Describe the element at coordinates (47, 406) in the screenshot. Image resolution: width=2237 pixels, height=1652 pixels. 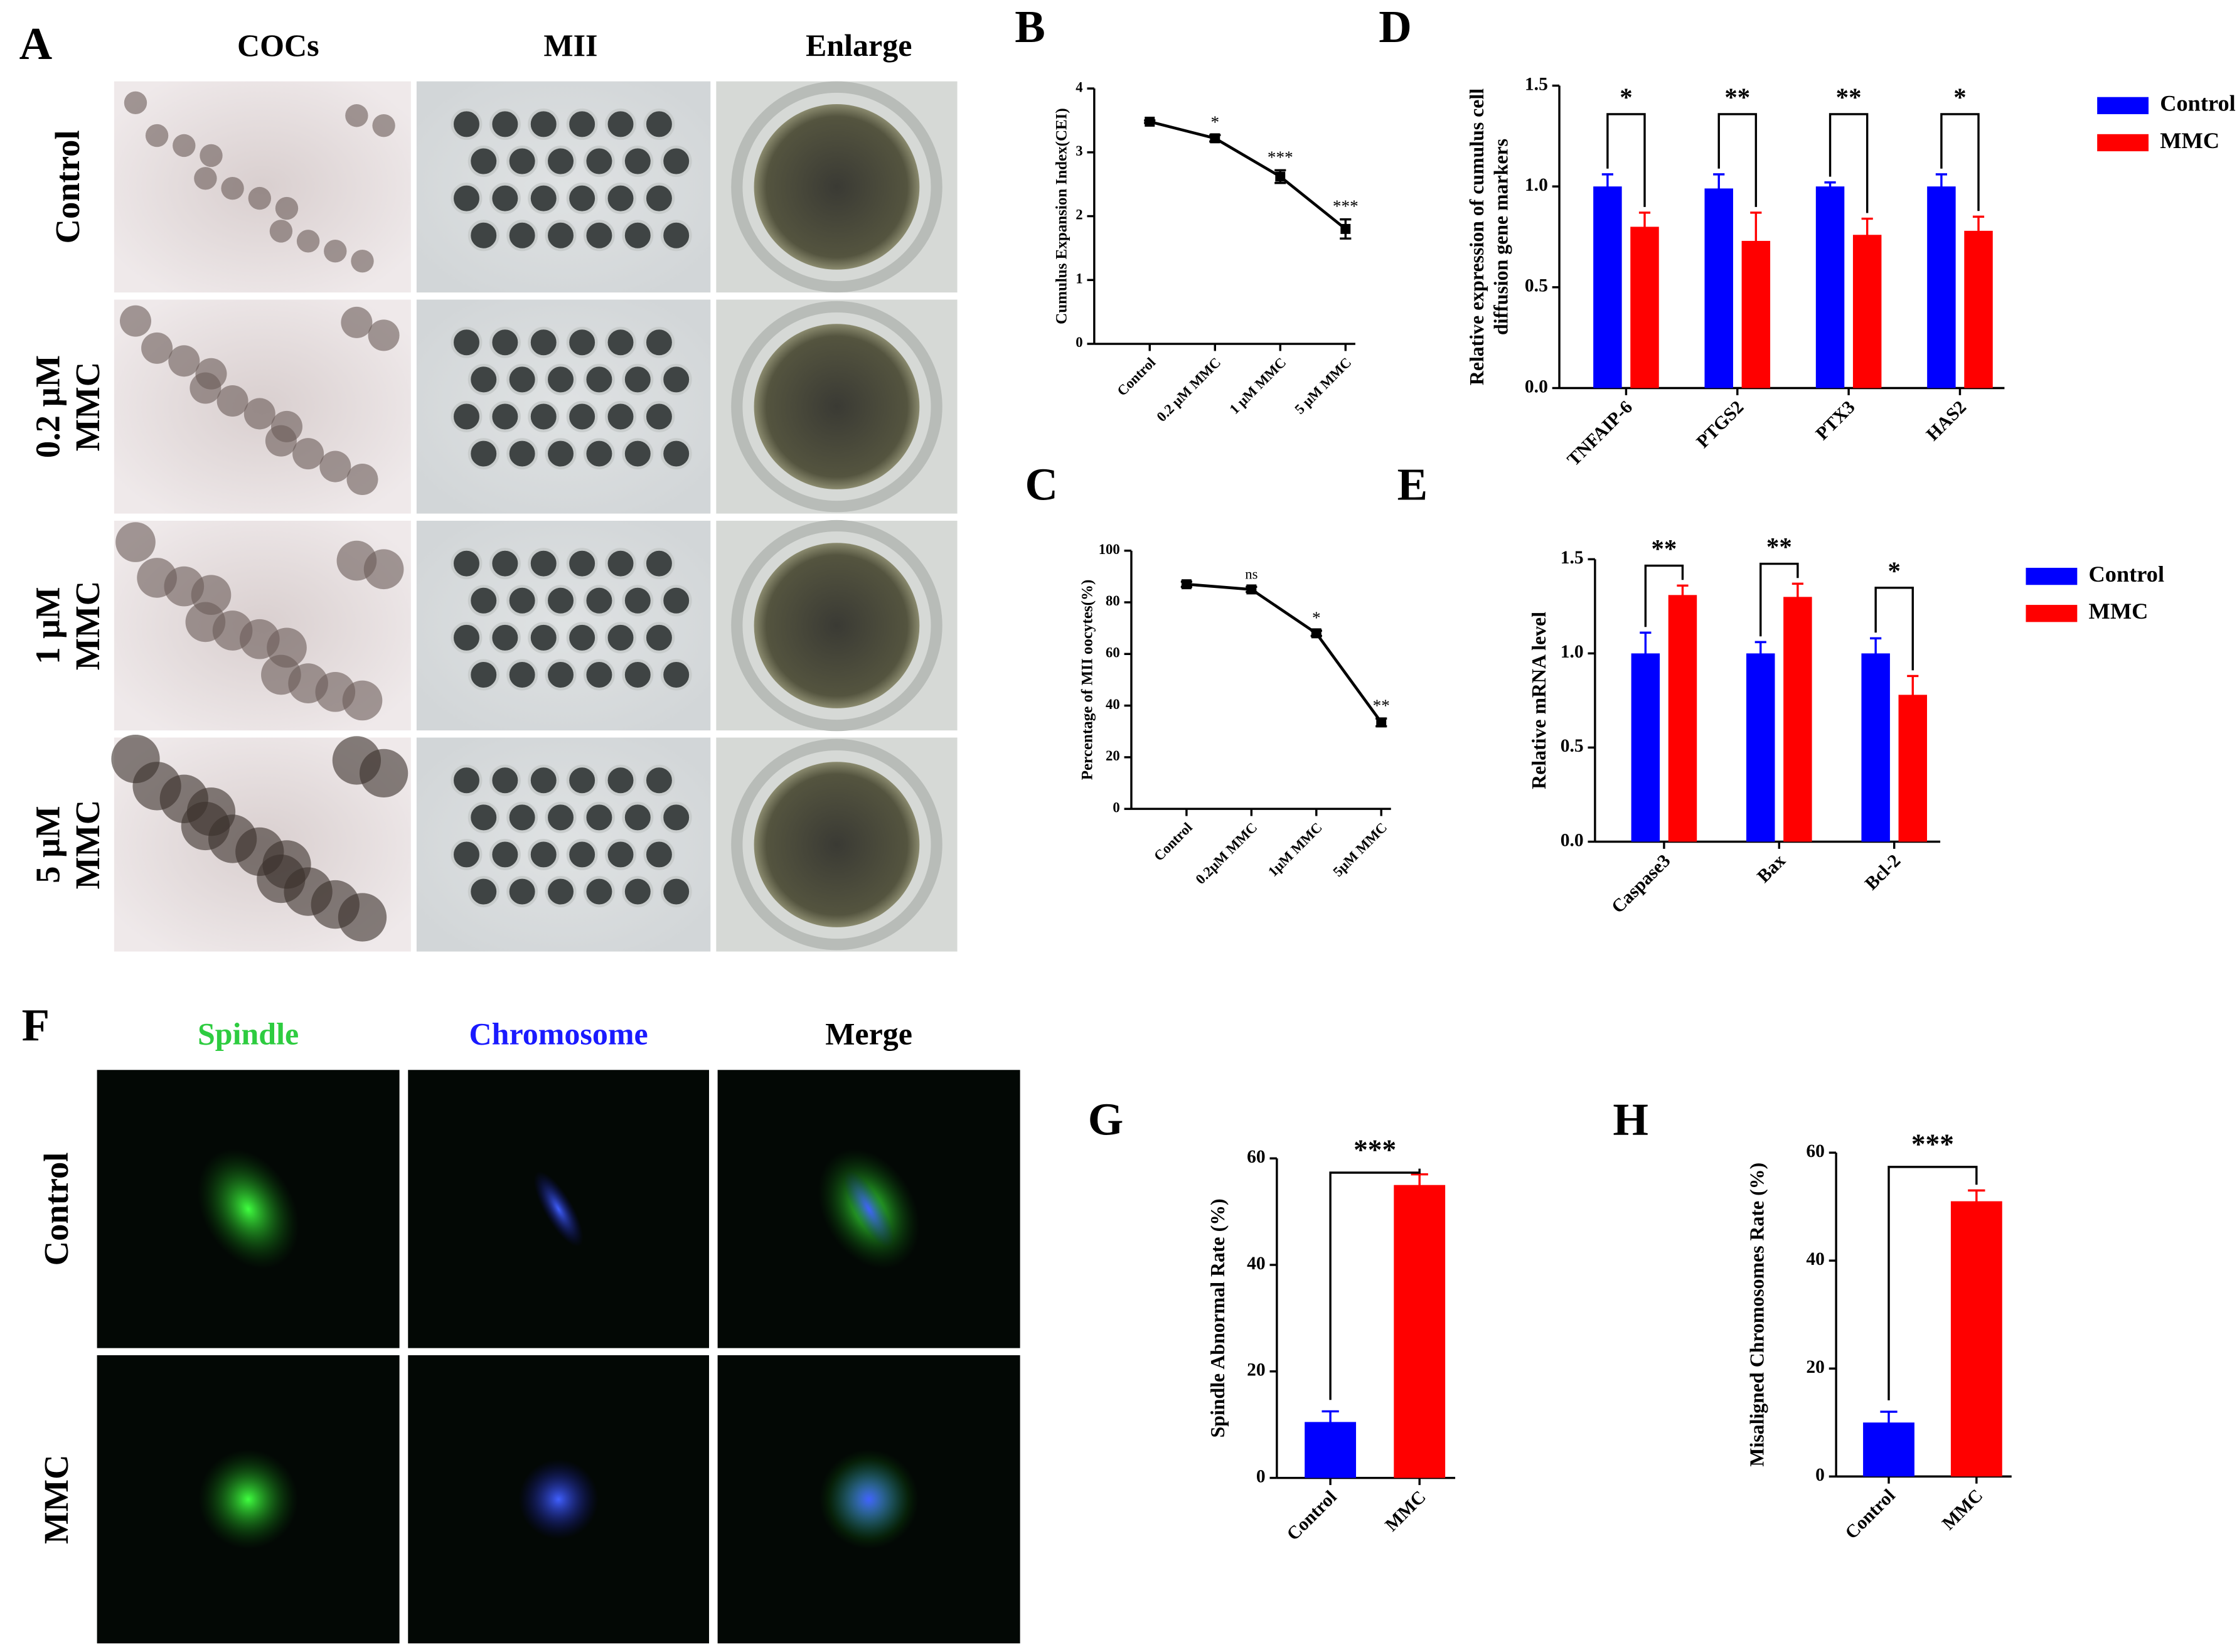
I see `row-label: 0.2 μM` at that location.